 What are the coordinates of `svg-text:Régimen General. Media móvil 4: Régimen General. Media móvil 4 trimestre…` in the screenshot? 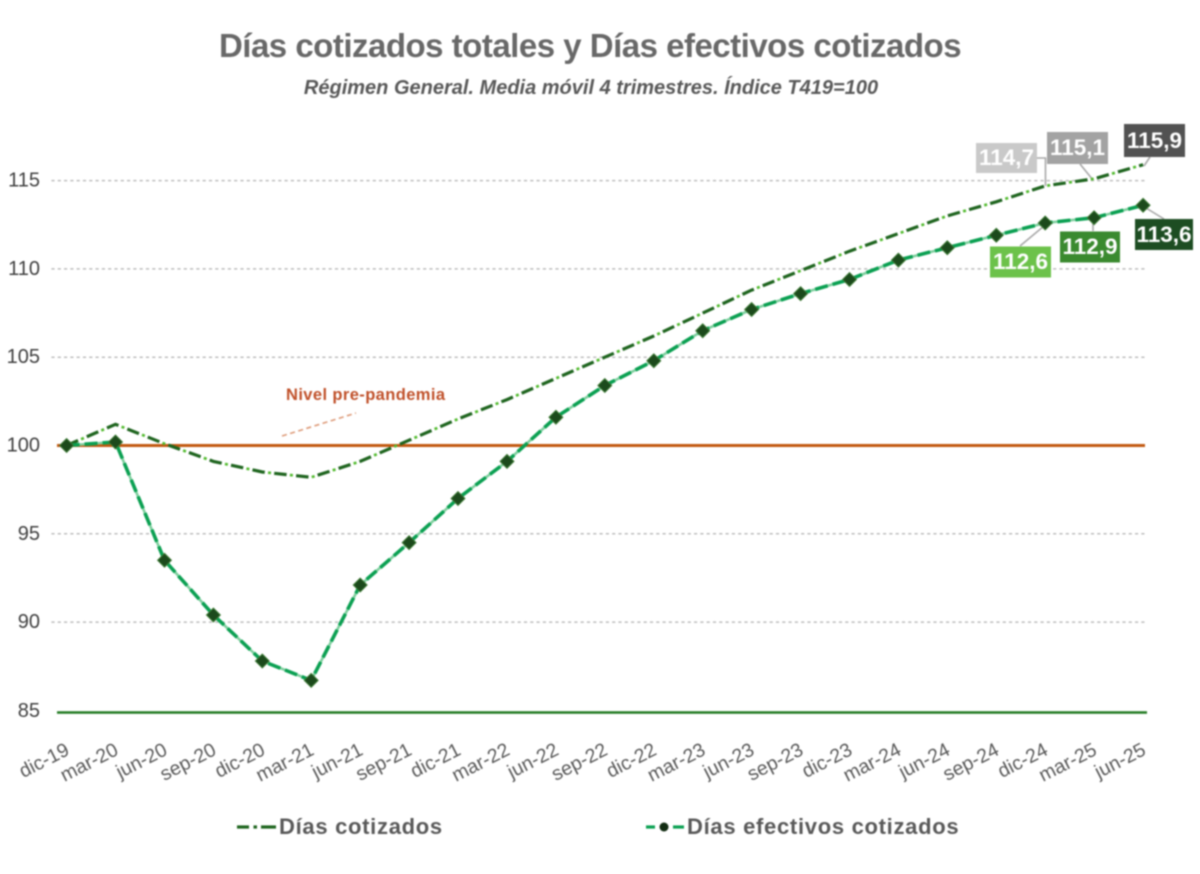 It's located at (591, 87).